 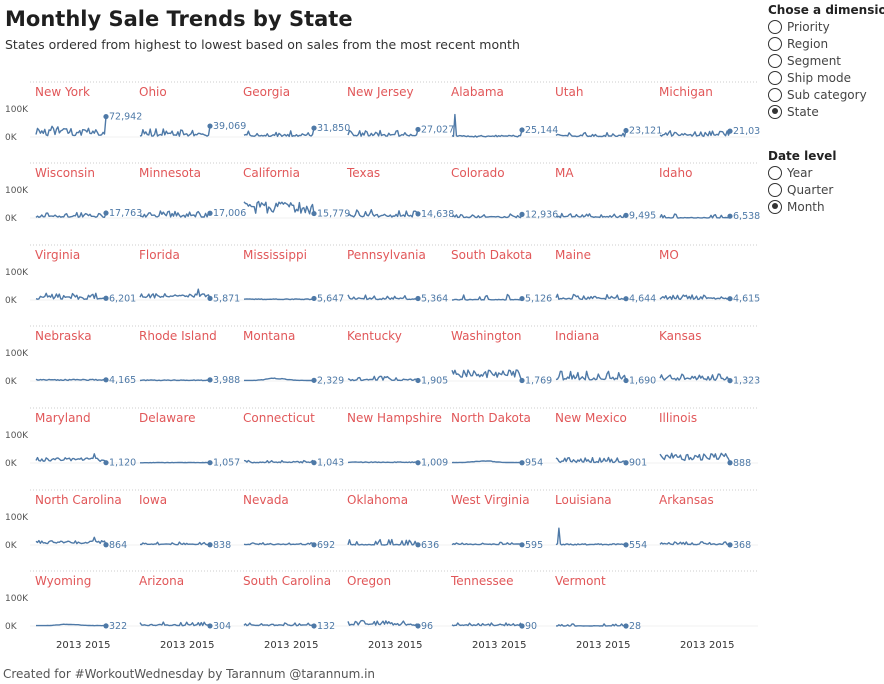 What do you see at coordinates (189, 276) in the screenshot?
I see `state-panel: Florida 5,871` at bounding box center [189, 276].